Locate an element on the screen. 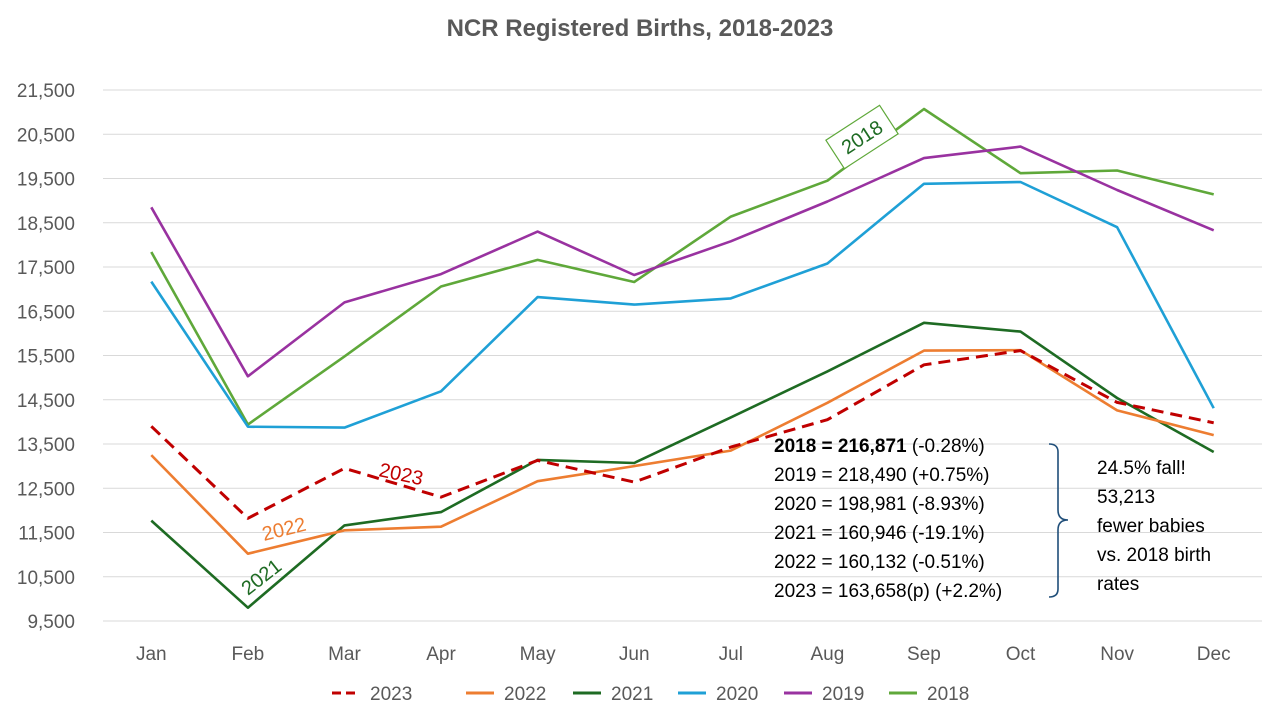 The width and height of the screenshot is (1280, 720). y-tick-label: 15,500 is located at coordinates (46, 357).